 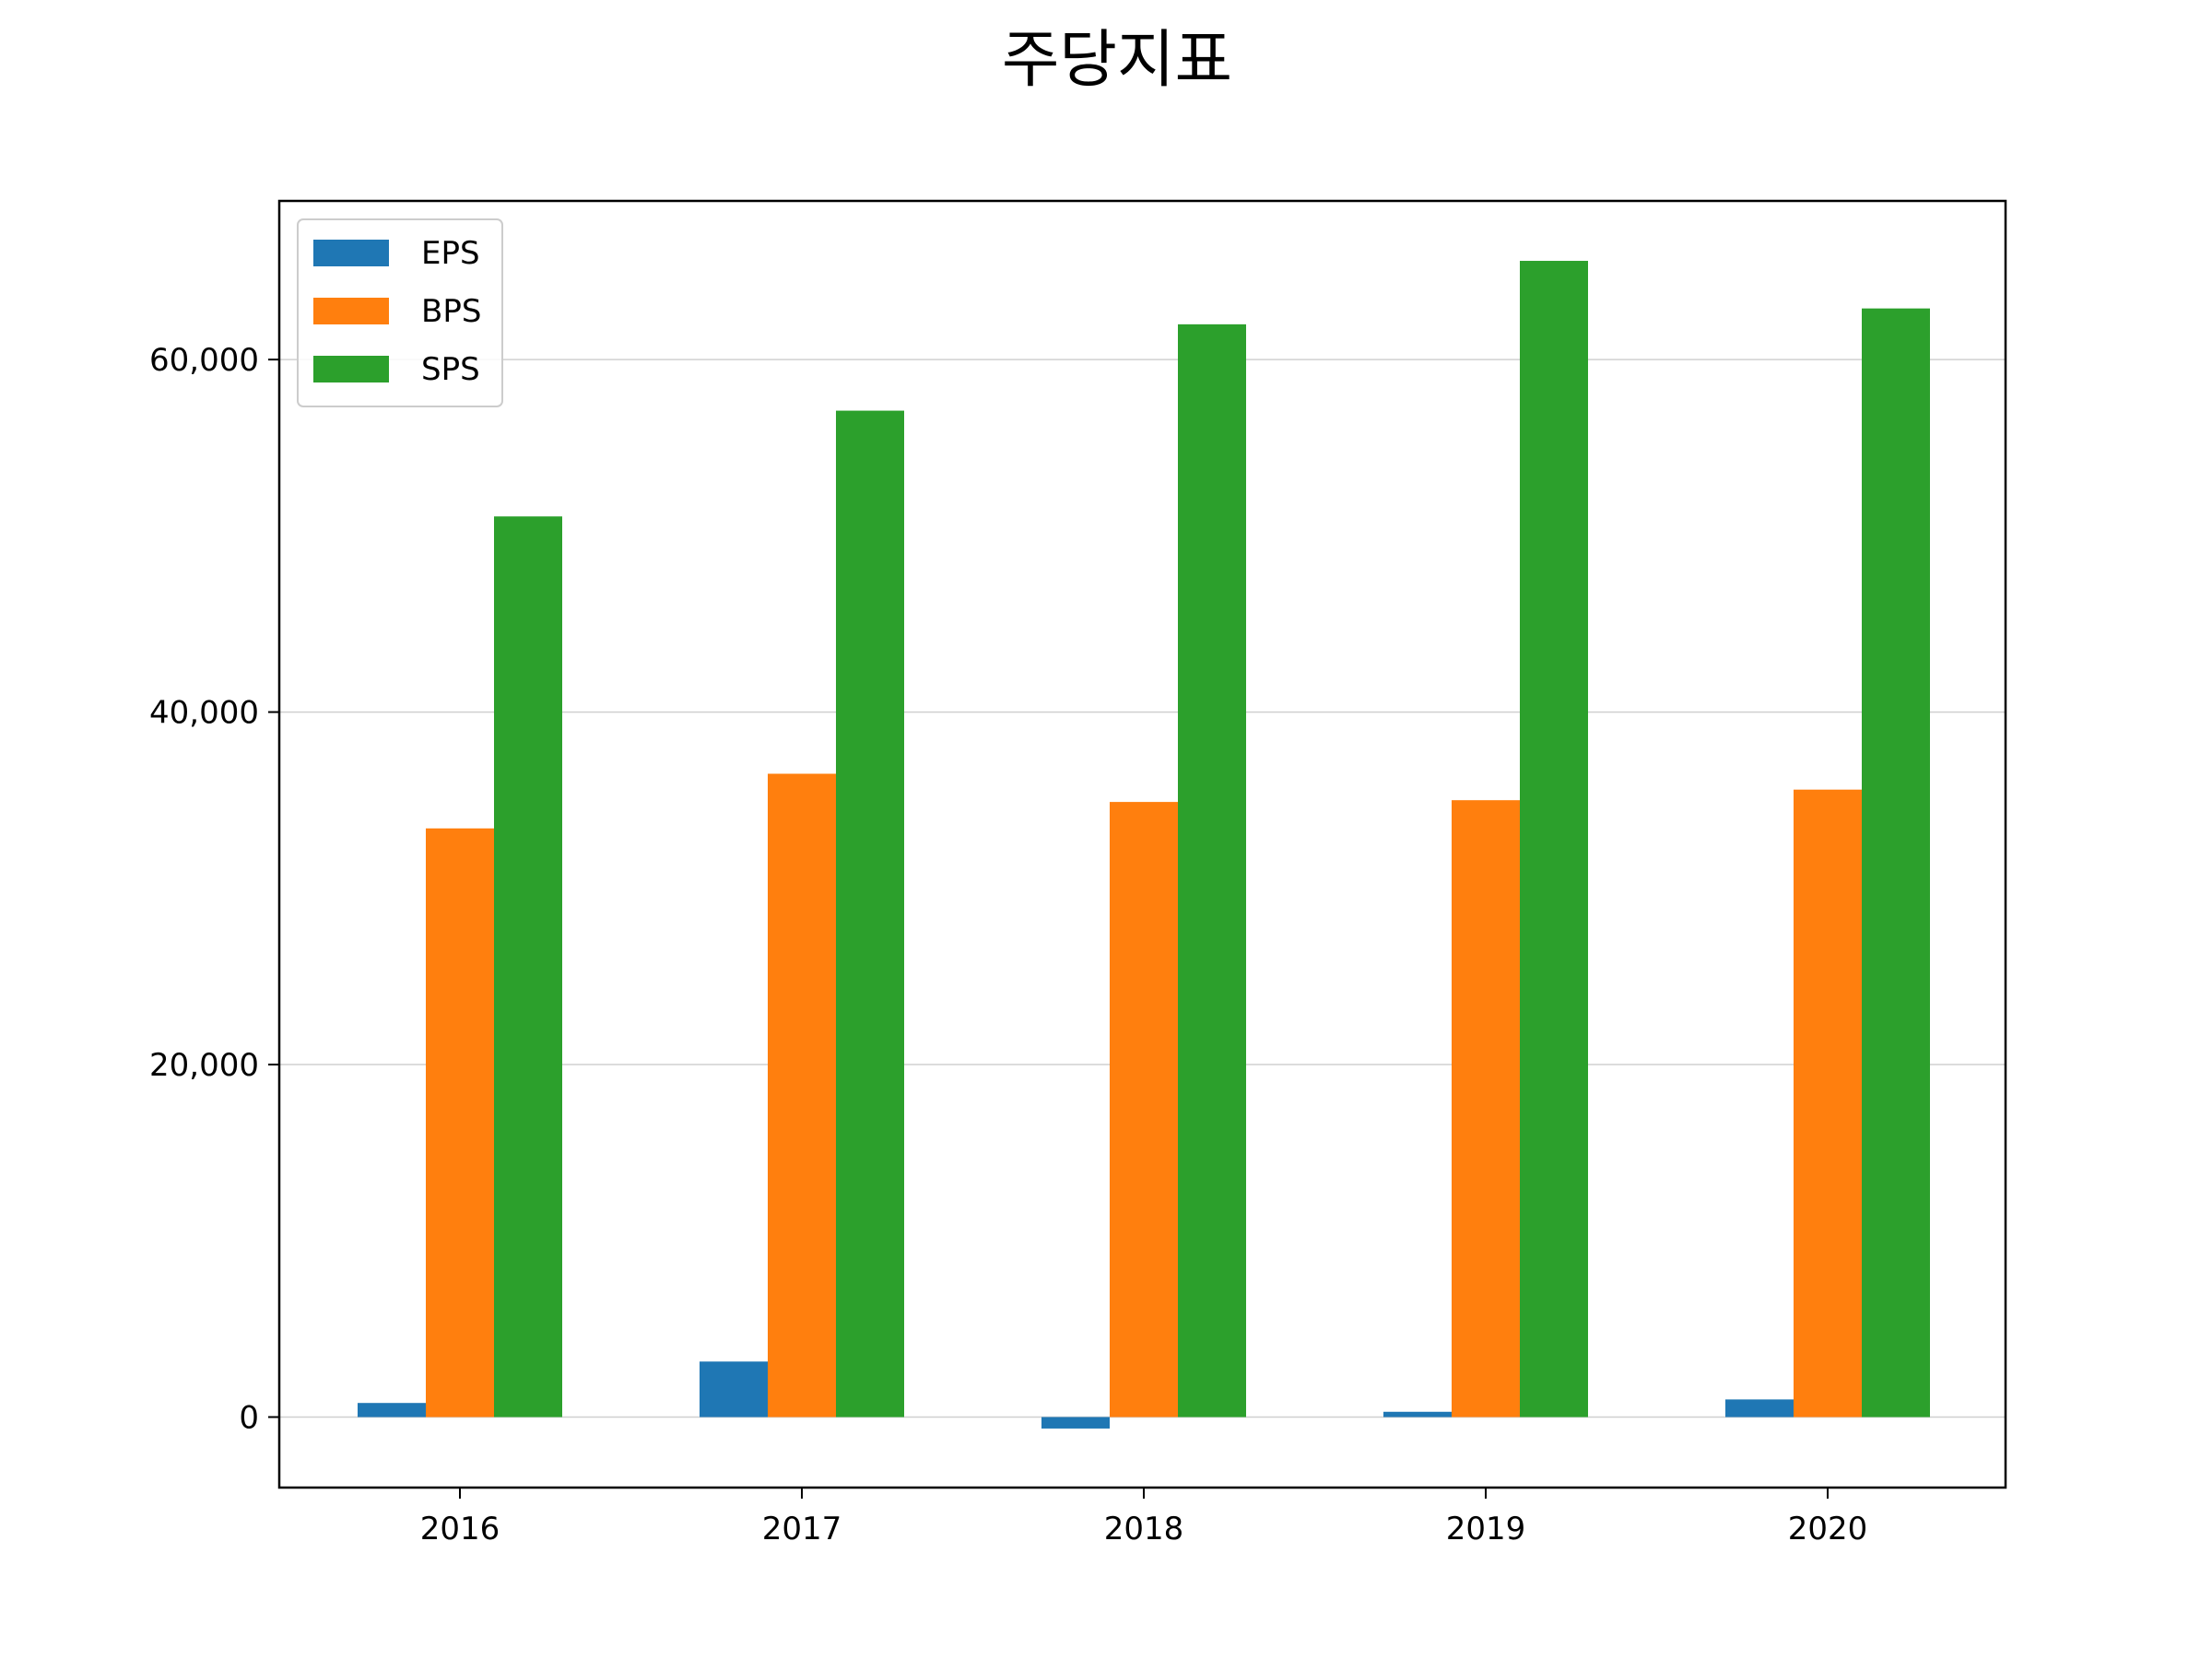 I want to click on bar-bps-2019, so click(x=1486, y=1109).